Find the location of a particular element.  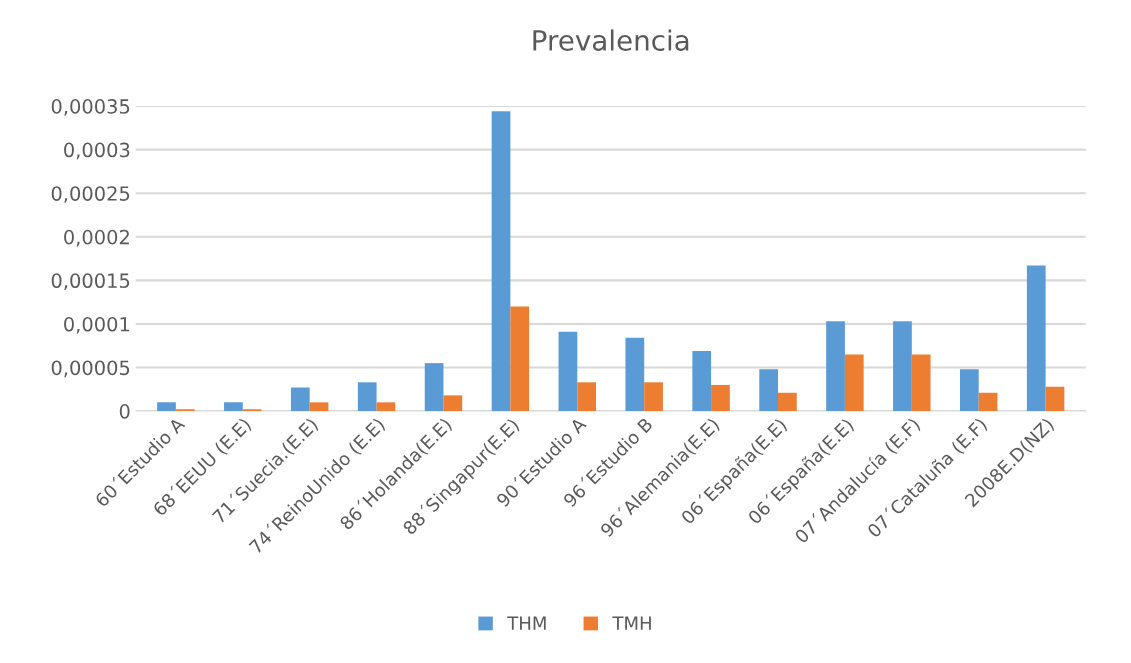

legend-label: THM is located at coordinates (526, 623).